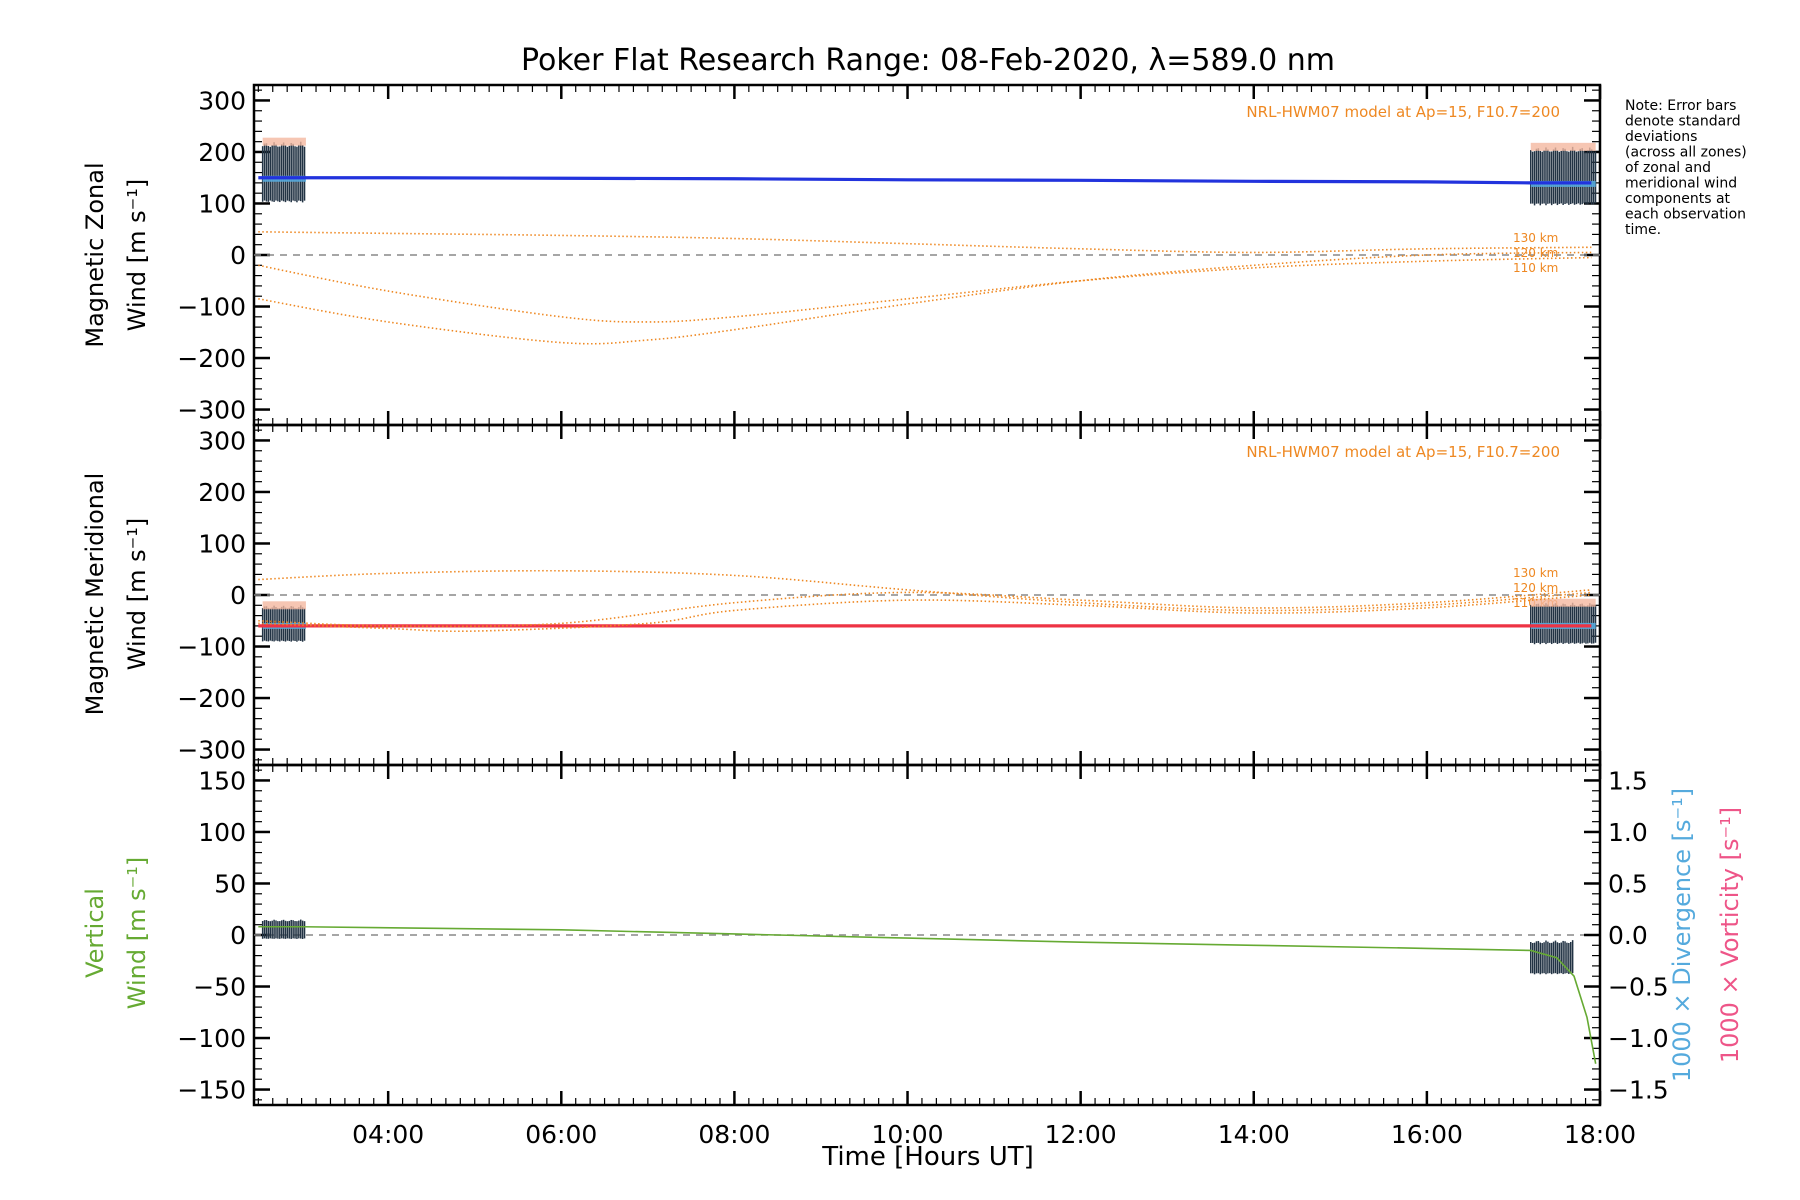 Image resolution: width=1800 pixels, height=1200 pixels. I want to click on meridional-ylabel-line2: Wind [m s⁻¹], so click(137, 594).